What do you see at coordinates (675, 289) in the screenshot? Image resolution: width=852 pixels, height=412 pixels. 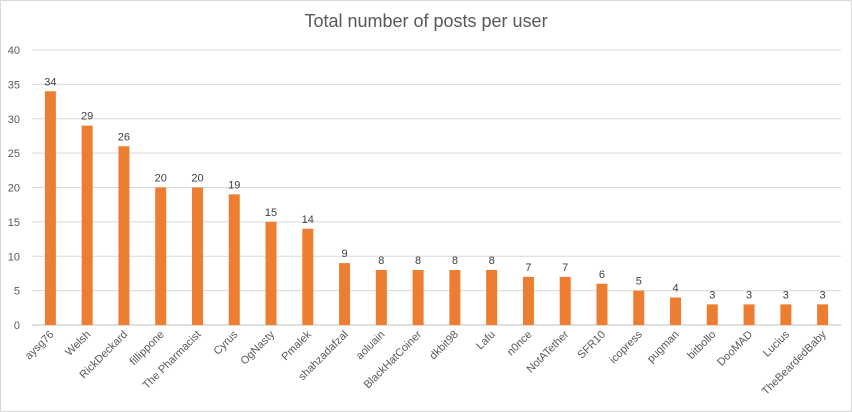 I see `data-label: 4` at bounding box center [675, 289].